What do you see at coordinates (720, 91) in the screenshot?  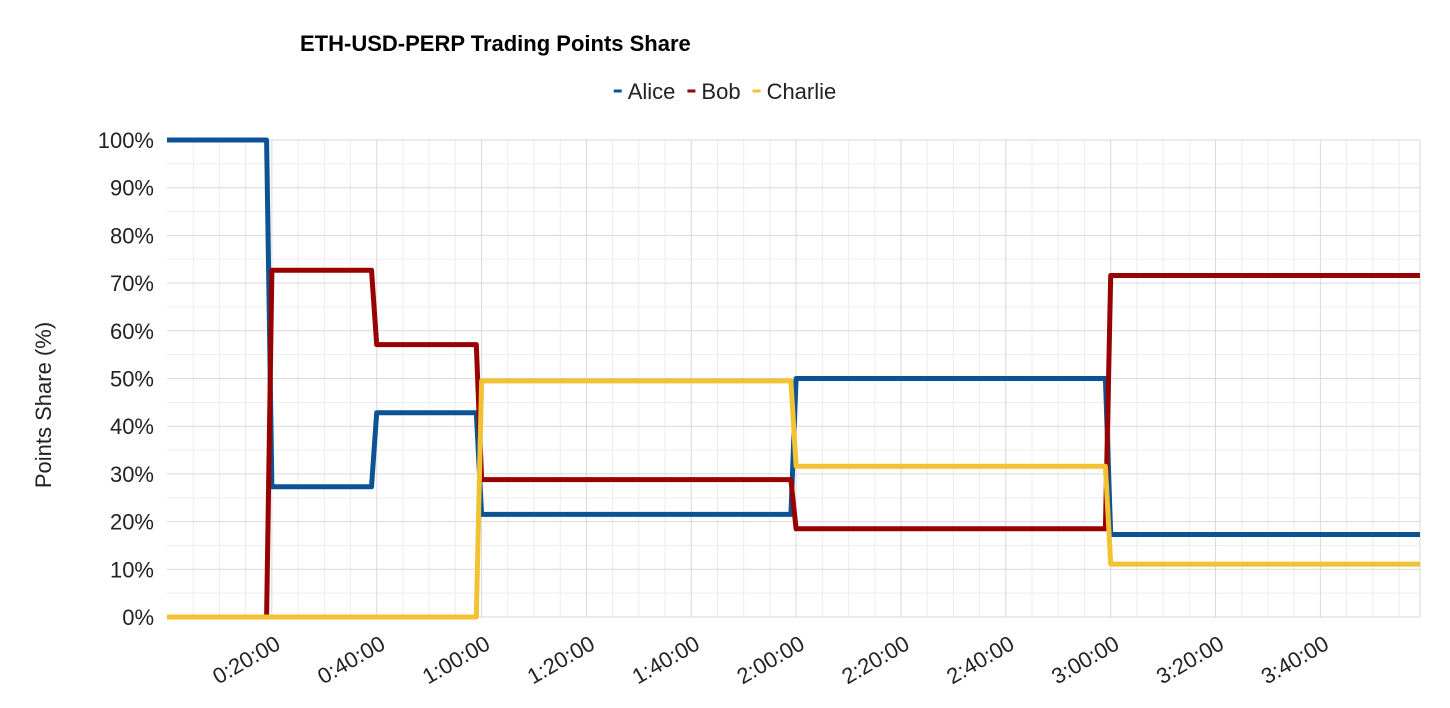 I see `legend-label-bob: Bob` at bounding box center [720, 91].